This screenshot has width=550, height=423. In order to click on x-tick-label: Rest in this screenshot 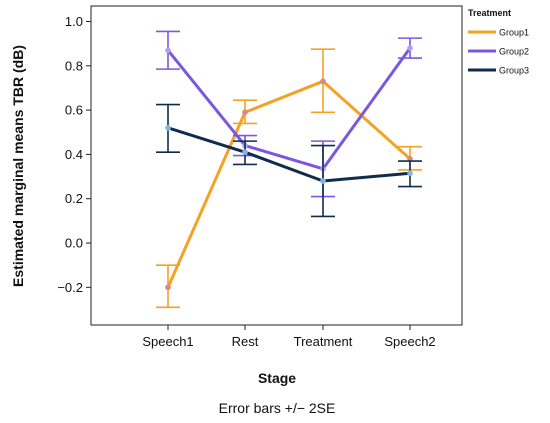, I will do `click(245, 341)`.